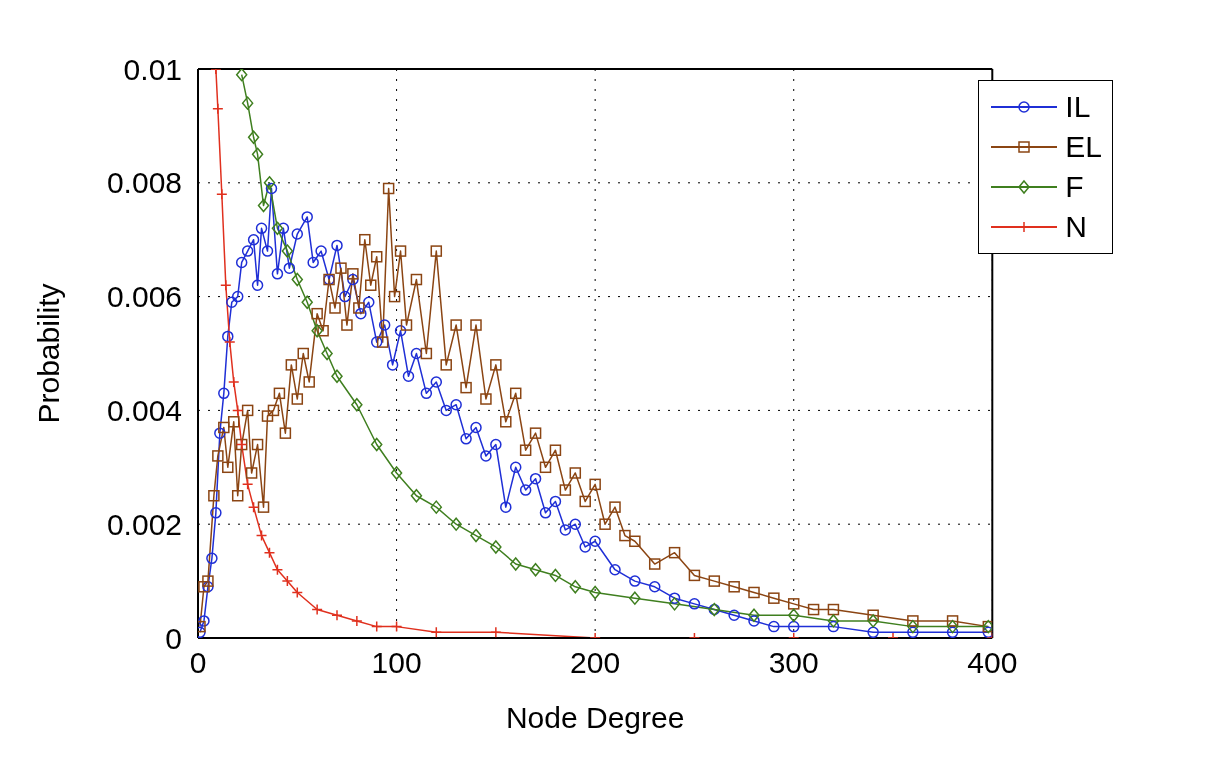 Image resolution: width=1231 pixels, height=772 pixels. What do you see at coordinates (198, 663) in the screenshot?
I see `x-tick-label: 0` at bounding box center [198, 663].